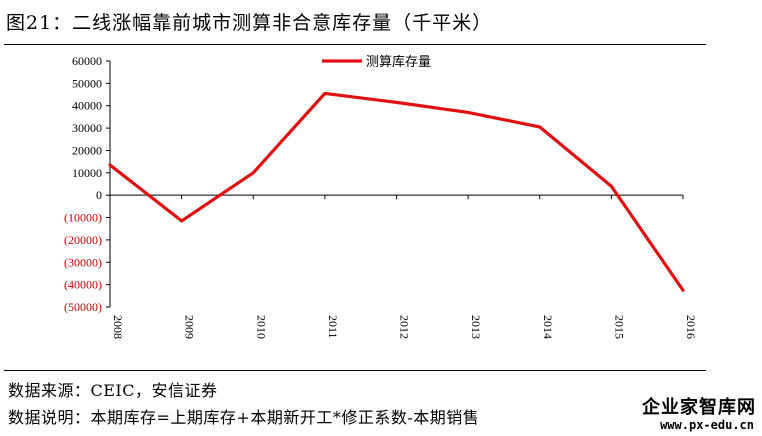  What do you see at coordinates (261, 327) in the screenshot?
I see `x-tick-label: 2010` at bounding box center [261, 327].